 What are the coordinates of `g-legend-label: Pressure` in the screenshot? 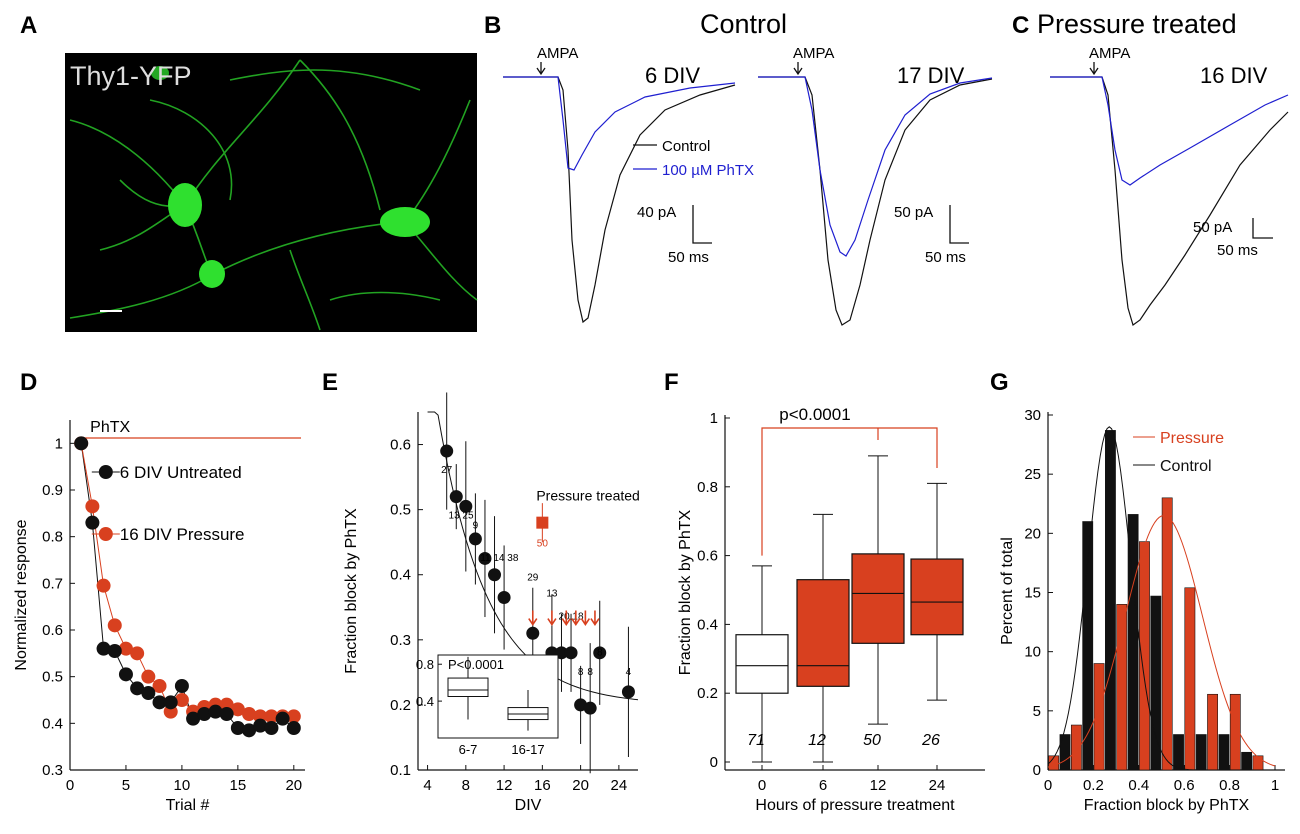 It's located at (1192, 438).